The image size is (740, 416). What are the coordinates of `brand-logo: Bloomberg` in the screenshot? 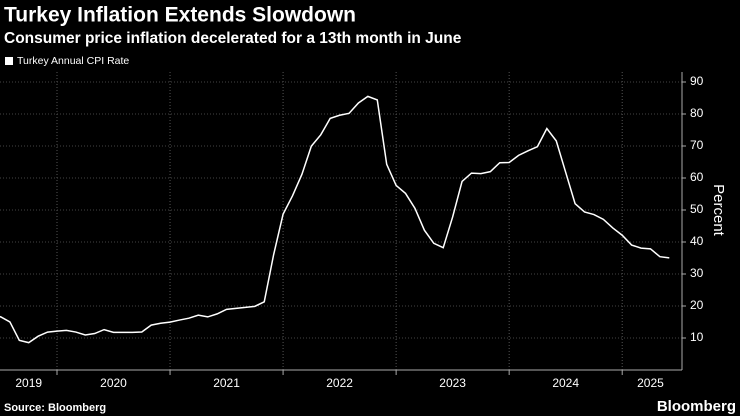 It's located at (696, 406).